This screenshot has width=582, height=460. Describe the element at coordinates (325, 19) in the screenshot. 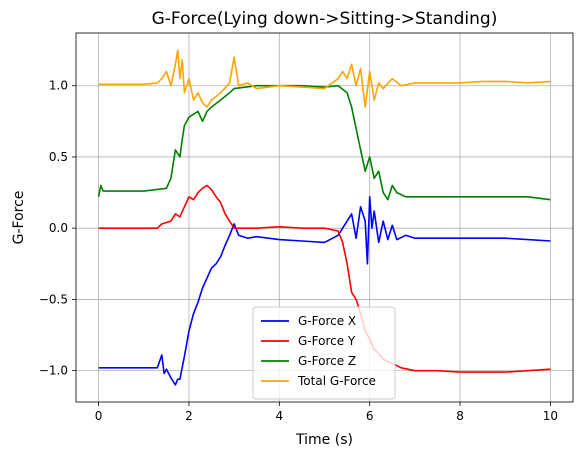

I see `chart-title: G-Force(Lying down->Sitting->Standing)` at that location.